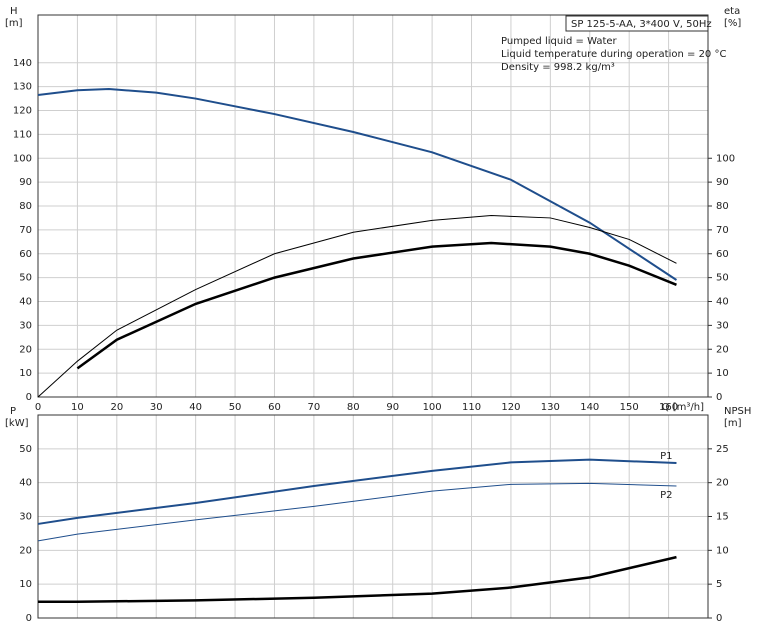 This screenshot has height=631, width=757. I want to click on y-tick-label: 80, so click(25, 206).